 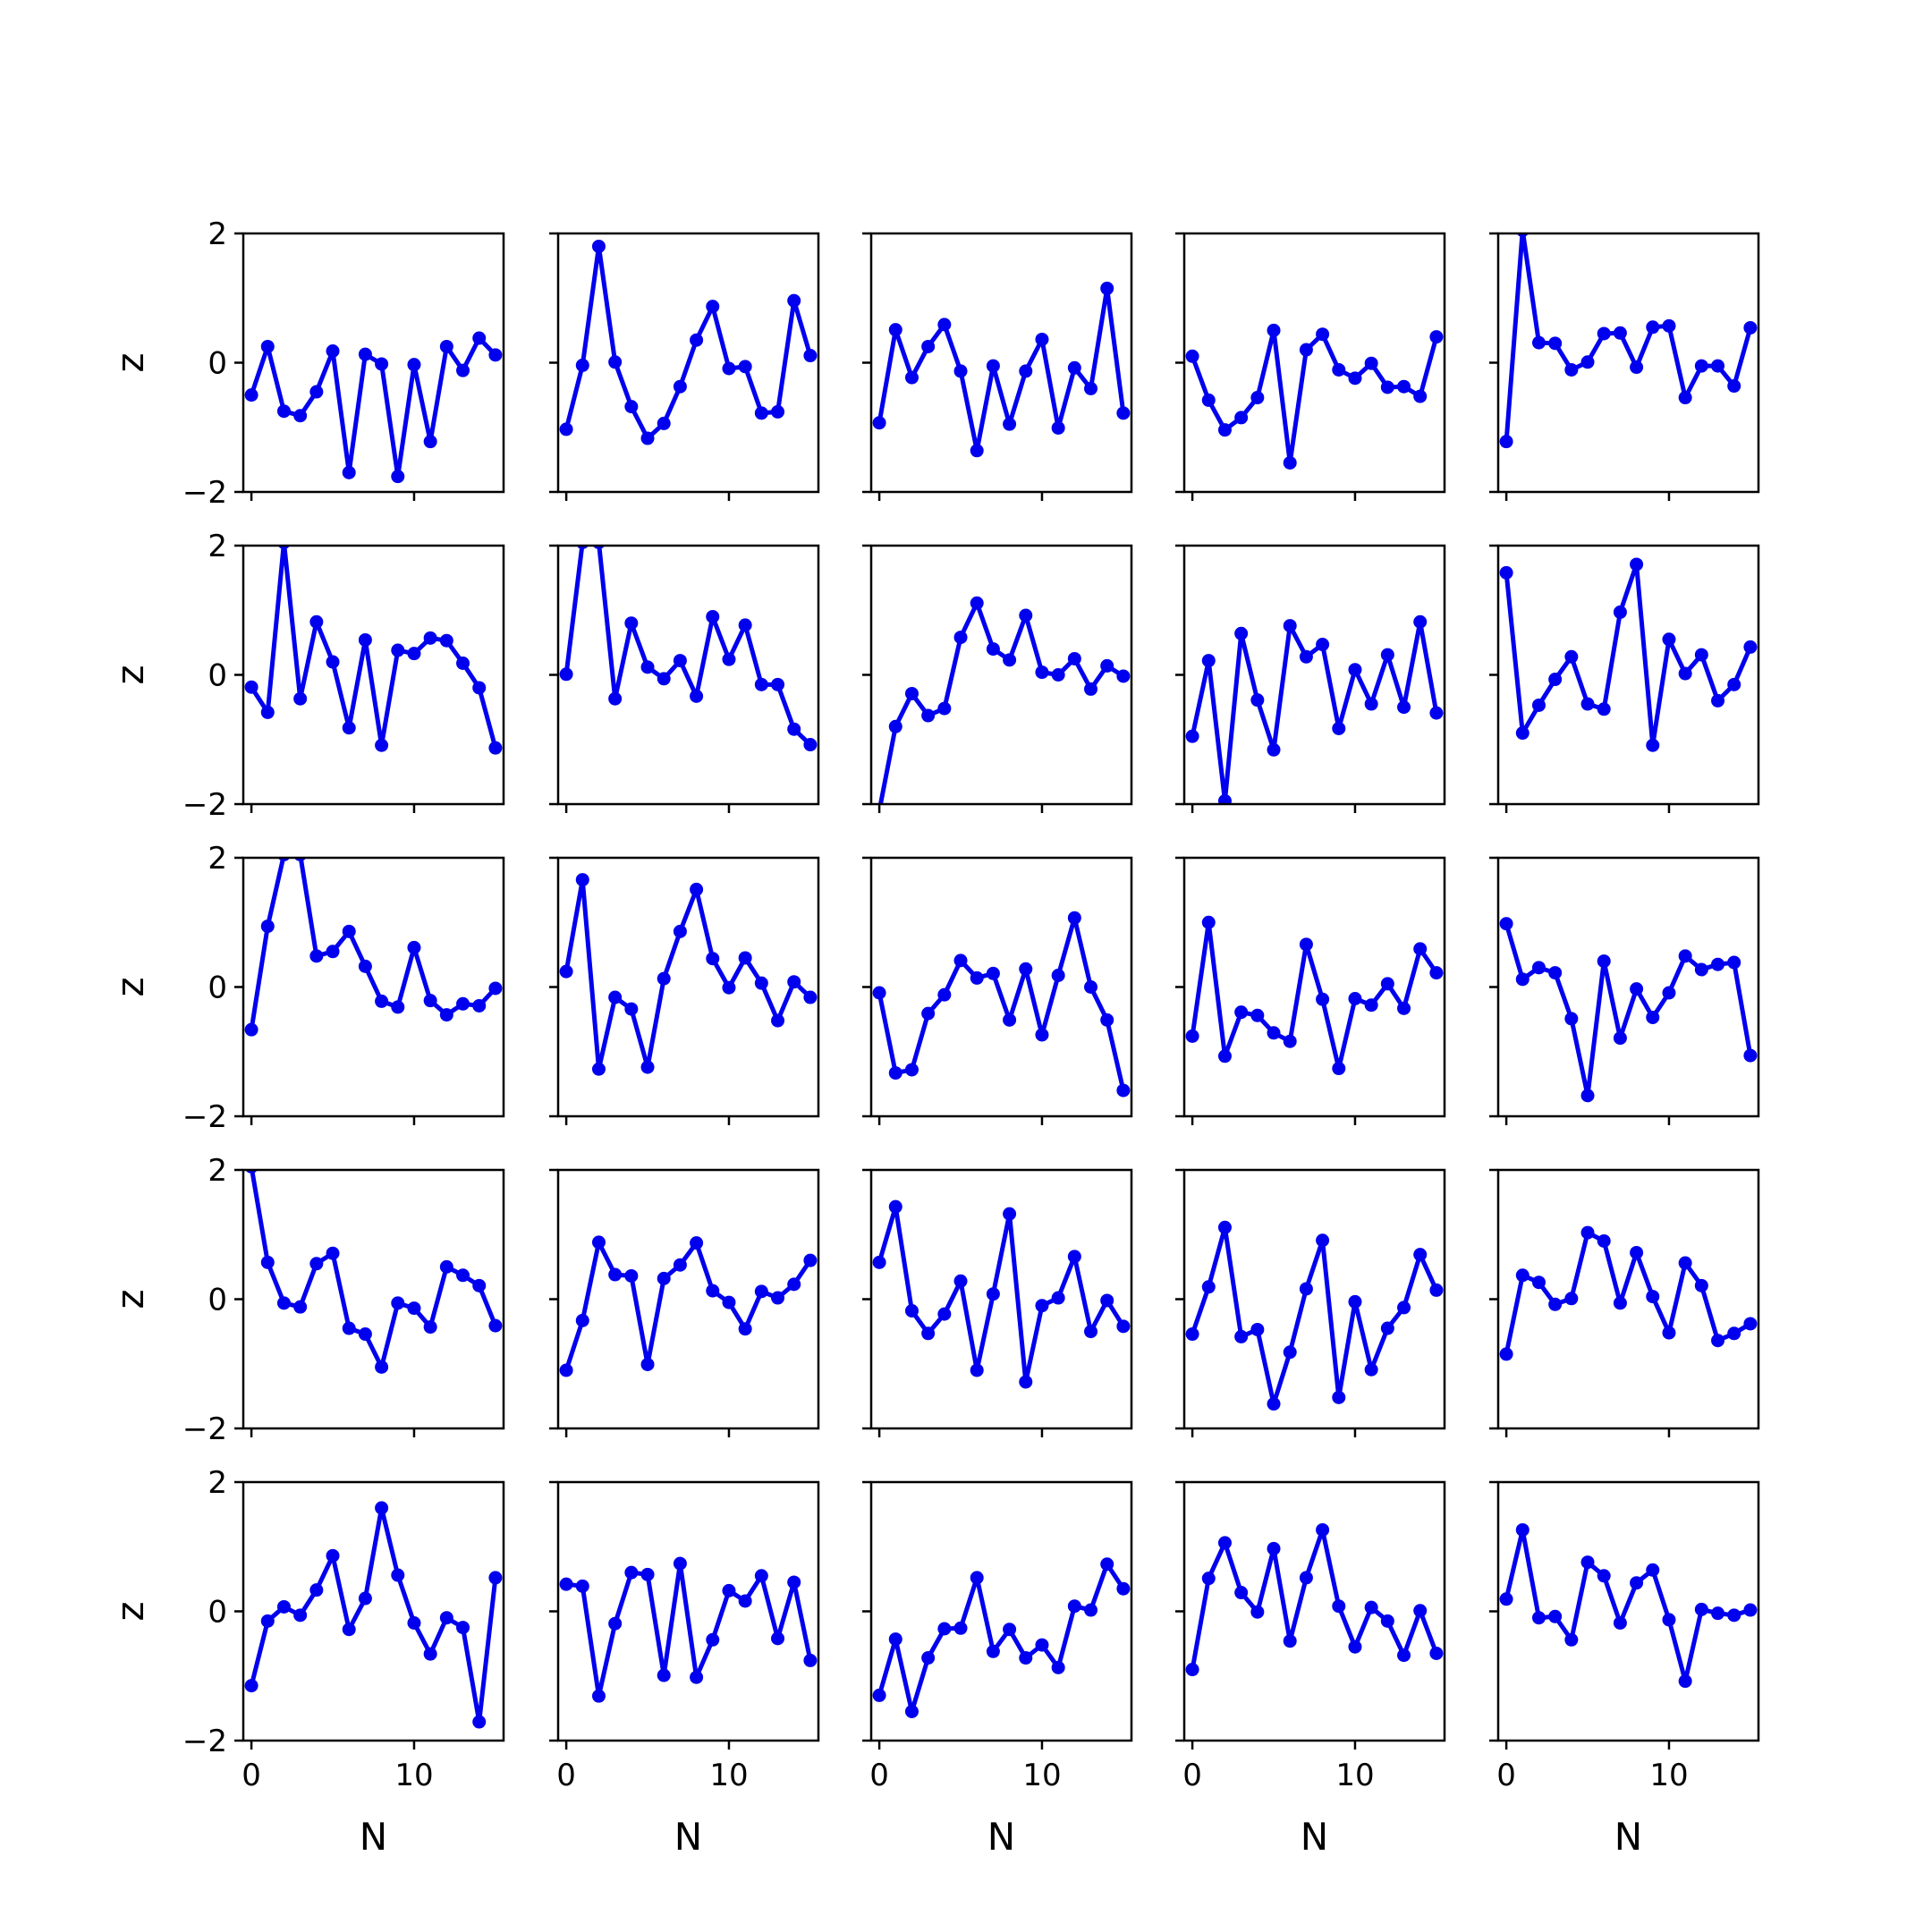 What do you see at coordinates (997, 1302) in the screenshot?
I see `subplot-r3-c2` at bounding box center [997, 1302].